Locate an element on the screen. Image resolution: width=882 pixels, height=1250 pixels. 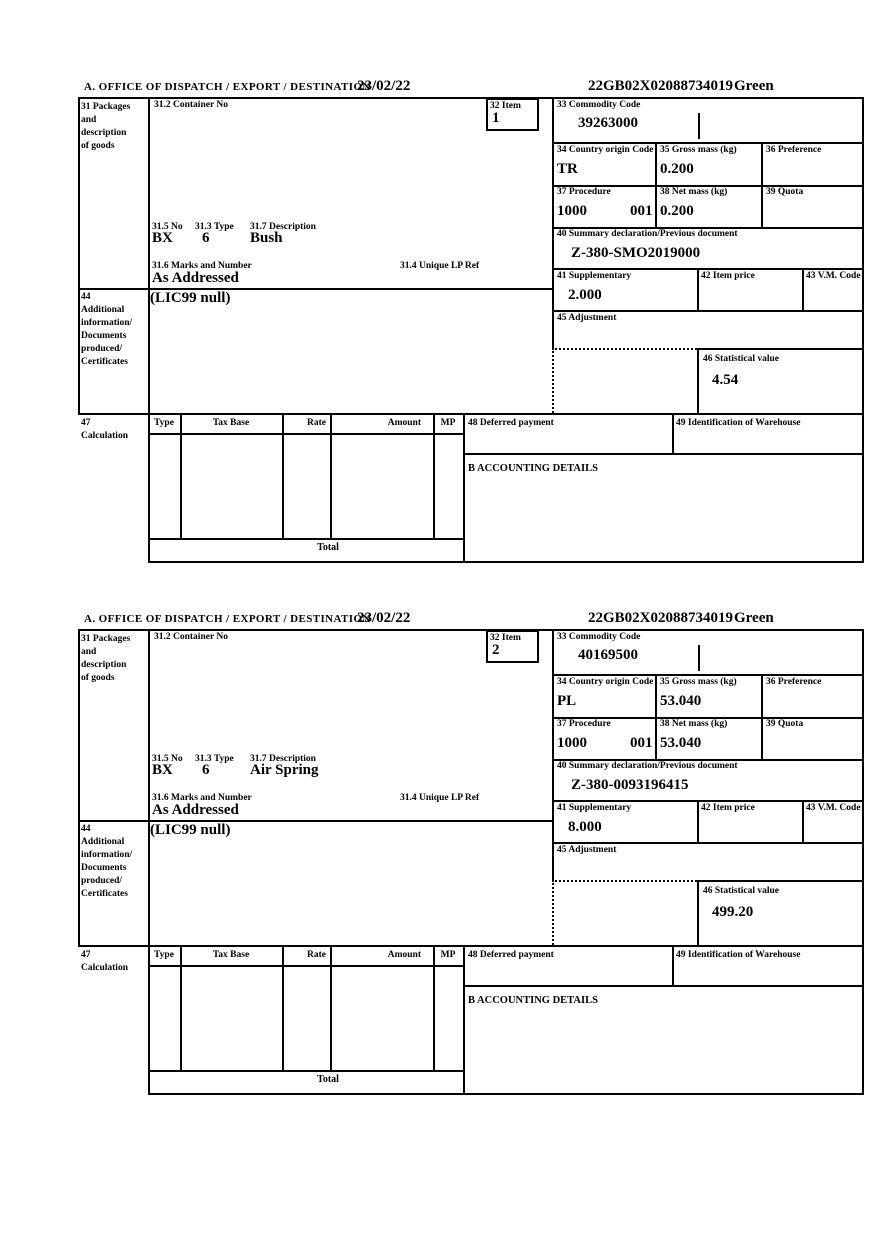
procedure-label: 37 Procedure is located at coordinates (584, 192).